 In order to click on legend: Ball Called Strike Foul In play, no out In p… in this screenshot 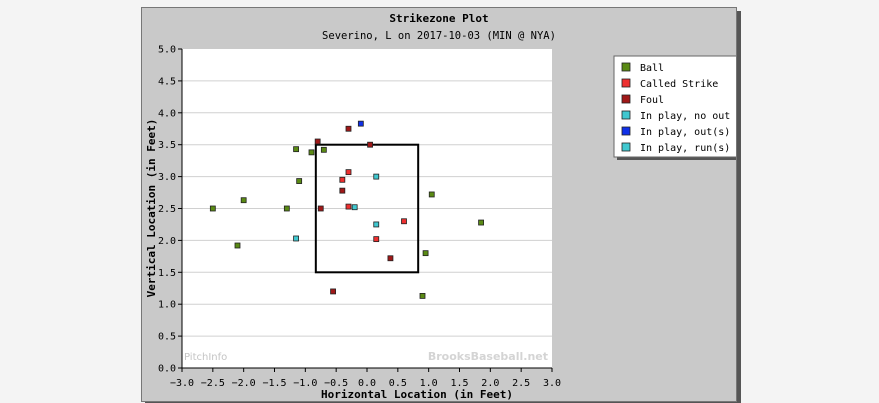, I will do `click(674, 107)`.